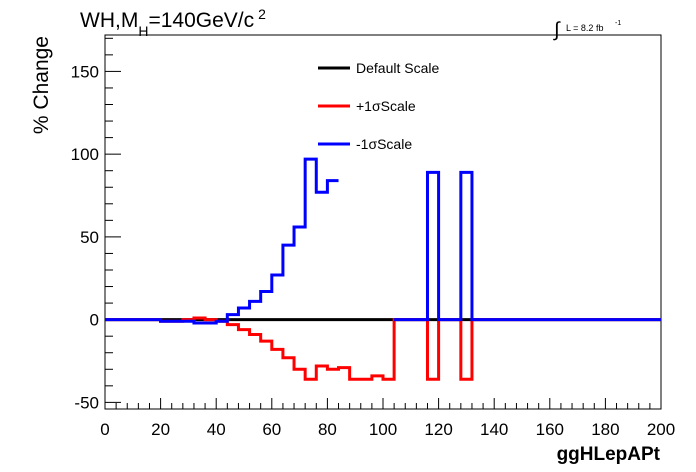 This screenshot has width=696, height=472. What do you see at coordinates (143, 31) in the screenshot?
I see `title-subscript: H` at bounding box center [143, 31].